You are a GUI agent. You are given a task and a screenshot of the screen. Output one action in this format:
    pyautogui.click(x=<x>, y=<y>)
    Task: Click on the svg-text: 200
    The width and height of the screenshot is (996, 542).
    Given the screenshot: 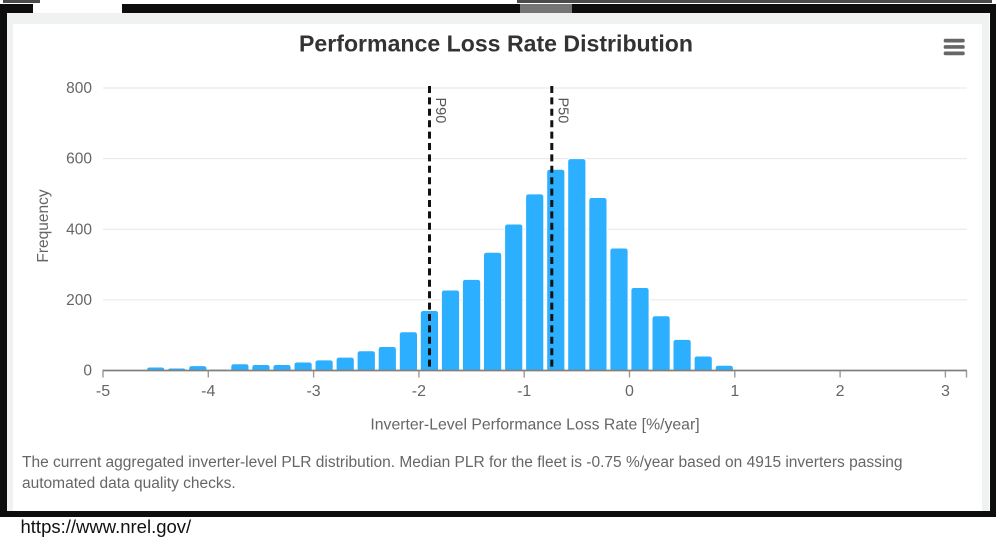 What is the action you would take?
    pyautogui.click(x=79, y=300)
    